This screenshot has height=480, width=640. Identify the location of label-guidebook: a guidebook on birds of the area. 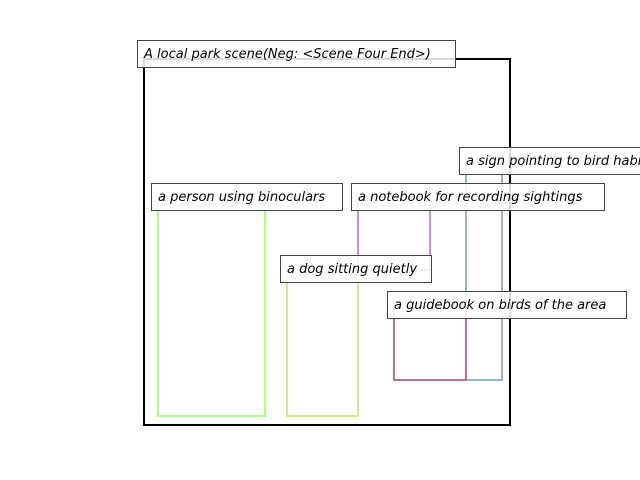
(507, 305).